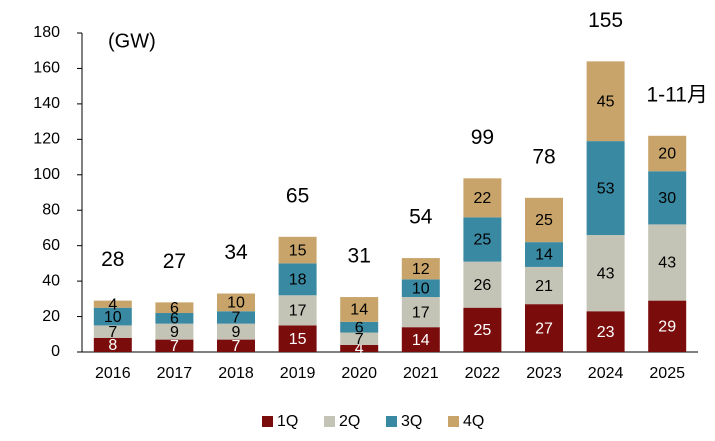  Describe the element at coordinates (667, 373) in the screenshot. I see `x-tick-label: 2025` at that location.